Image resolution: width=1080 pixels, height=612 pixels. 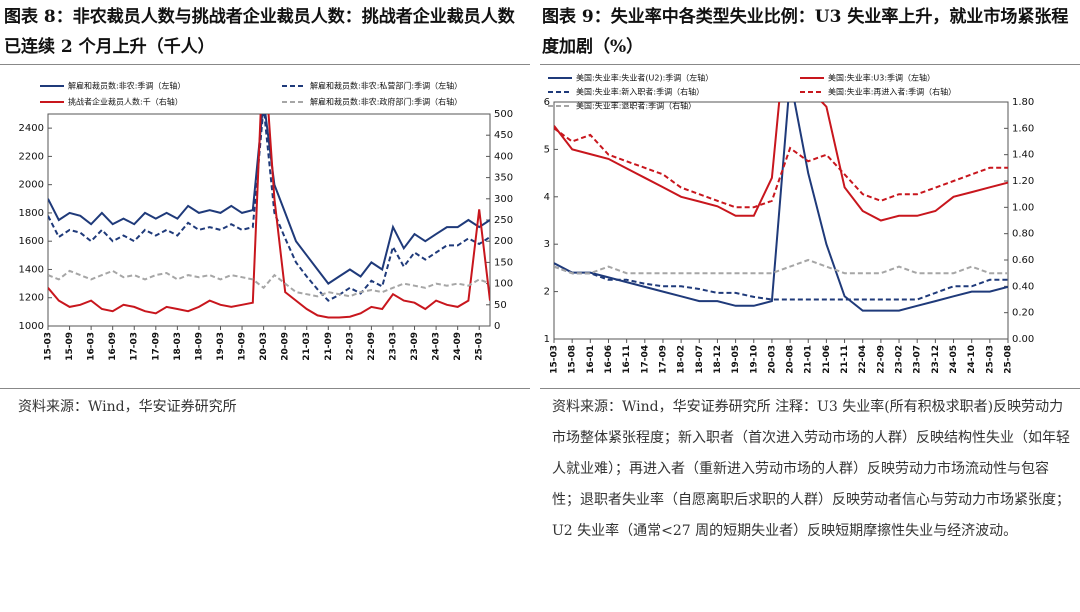 I want to click on x-tick-label: 21-06, so click(x=827, y=359).